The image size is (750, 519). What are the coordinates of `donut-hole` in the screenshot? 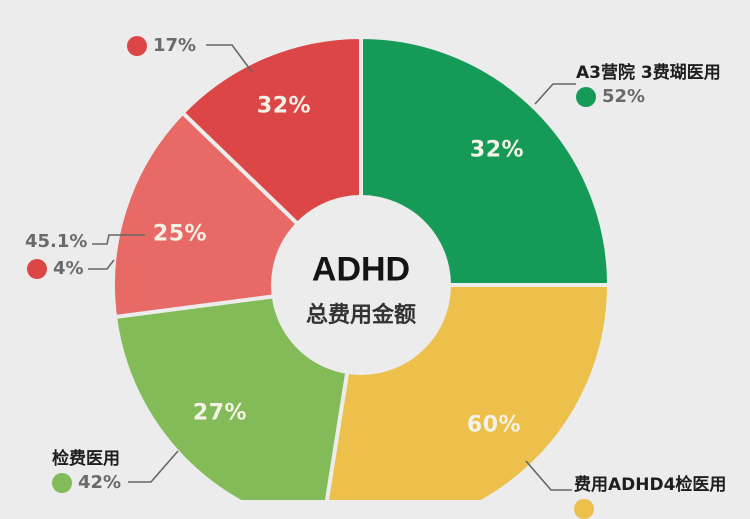 It's located at (361, 285).